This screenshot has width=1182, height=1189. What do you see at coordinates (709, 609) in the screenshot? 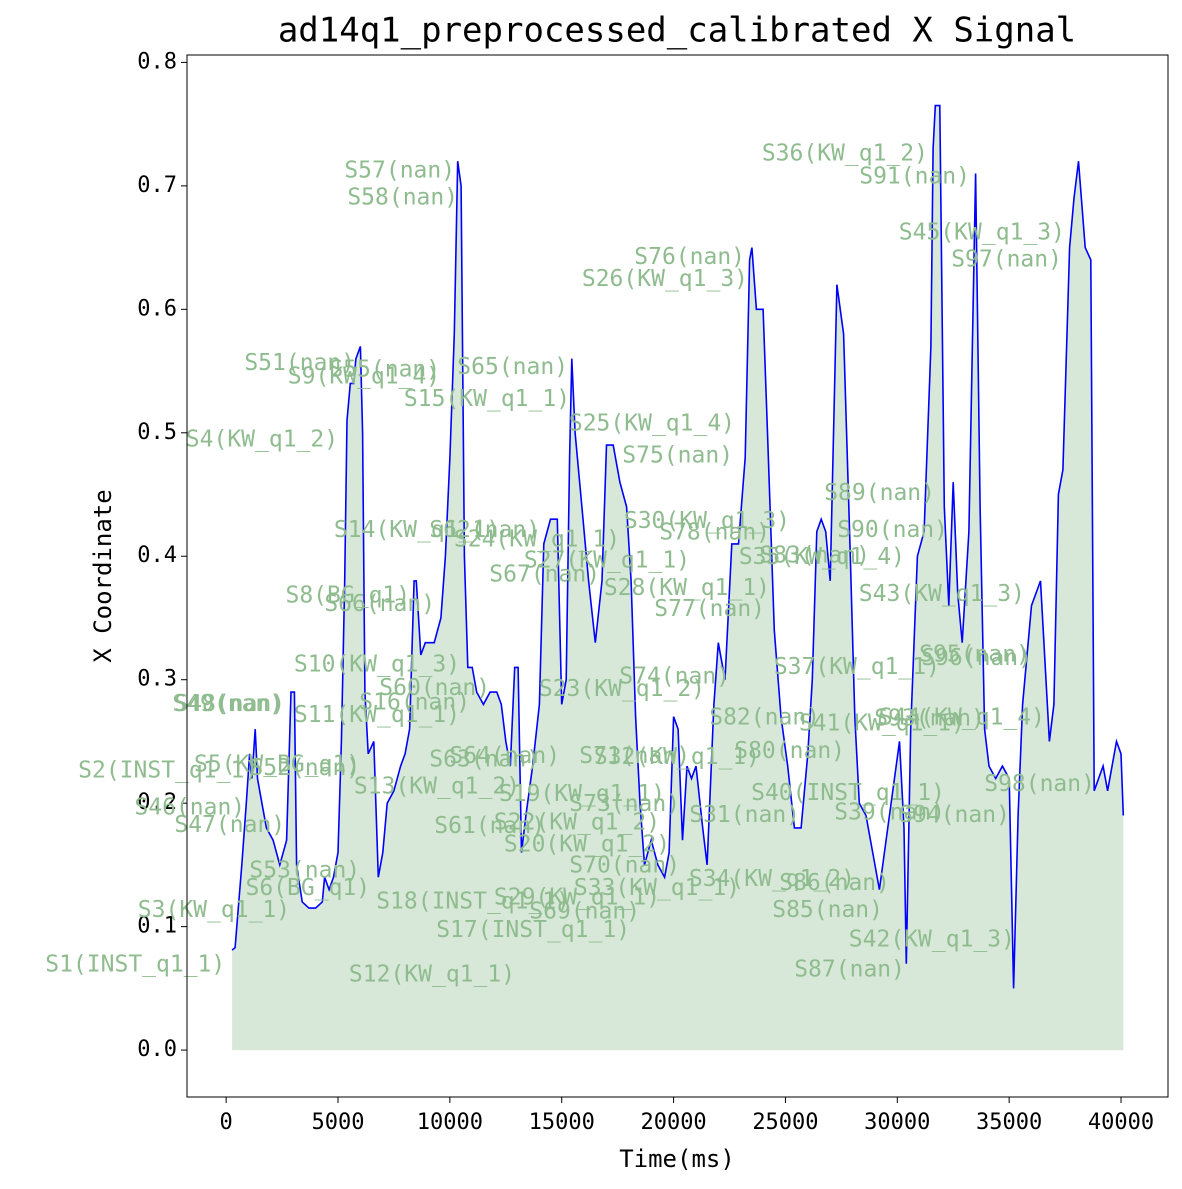
I see `annotation: S77(nan)` at bounding box center [709, 609].